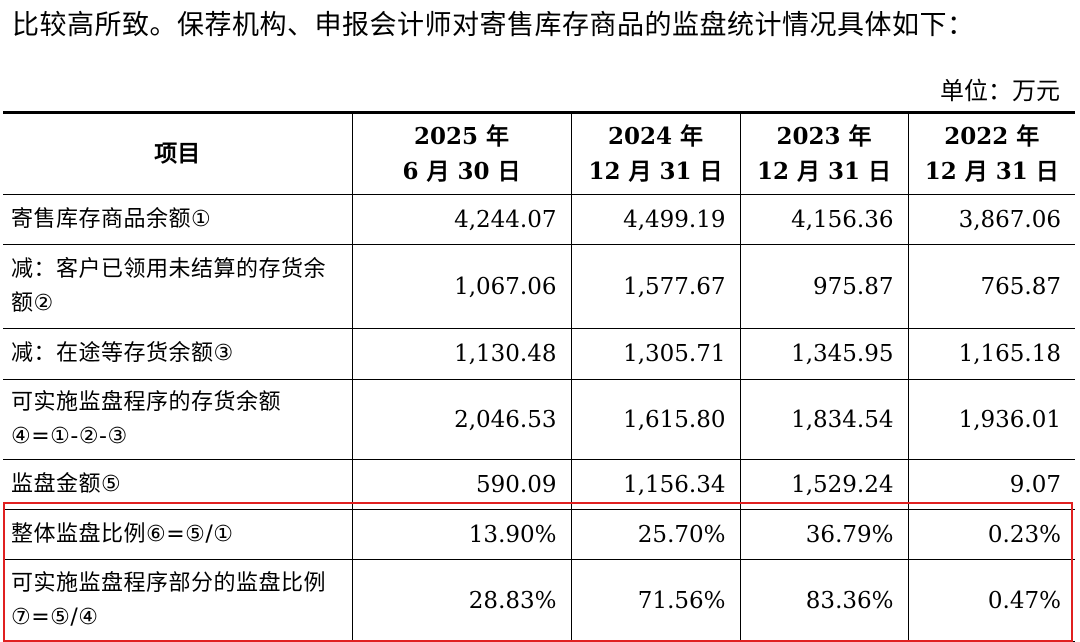 This screenshot has width=1080, height=642. What do you see at coordinates (178, 153) in the screenshot?
I see `header-item: 项目` at bounding box center [178, 153].